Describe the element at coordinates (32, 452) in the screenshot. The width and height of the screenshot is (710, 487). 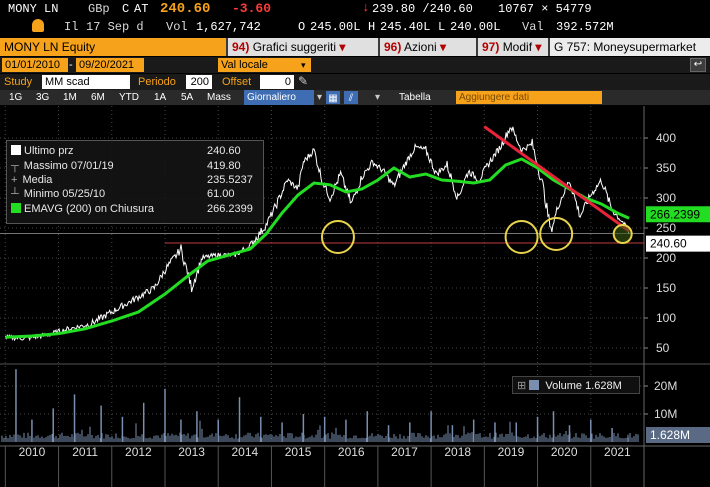
I see `x-tick-label: 2010` at that location.